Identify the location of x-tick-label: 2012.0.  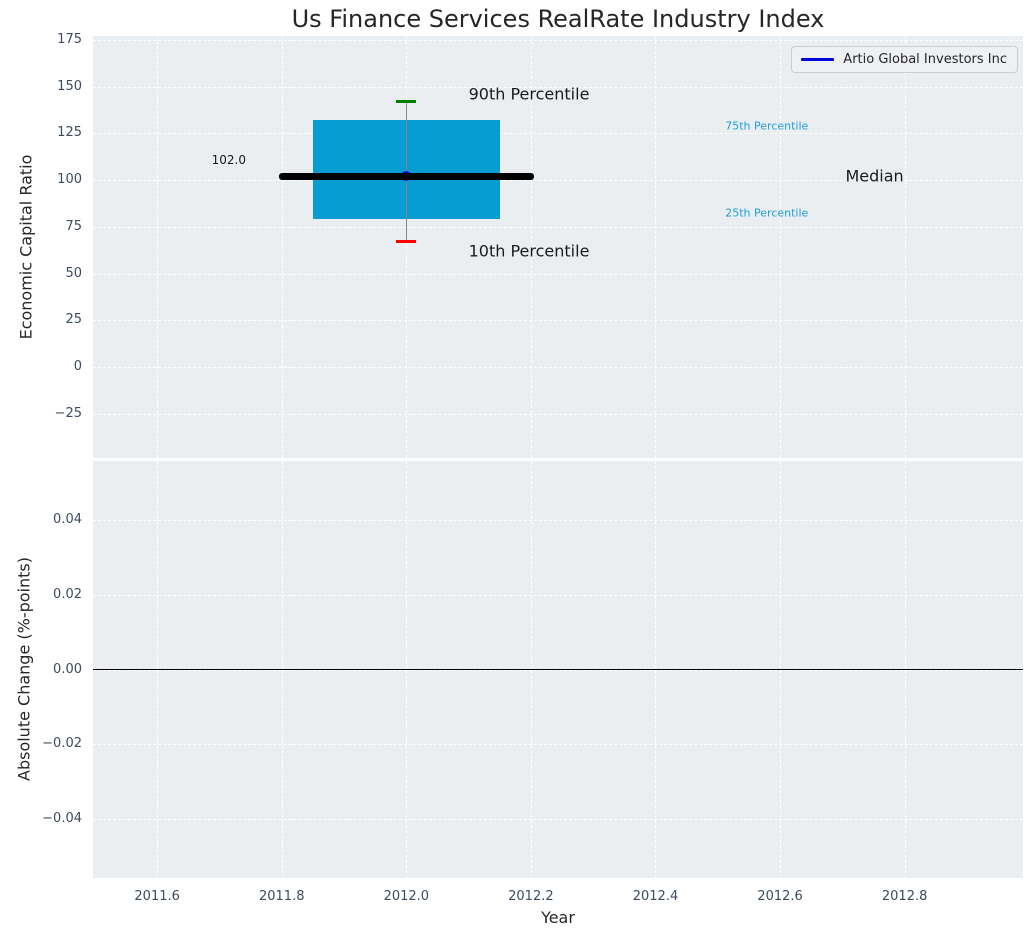
(406, 896).